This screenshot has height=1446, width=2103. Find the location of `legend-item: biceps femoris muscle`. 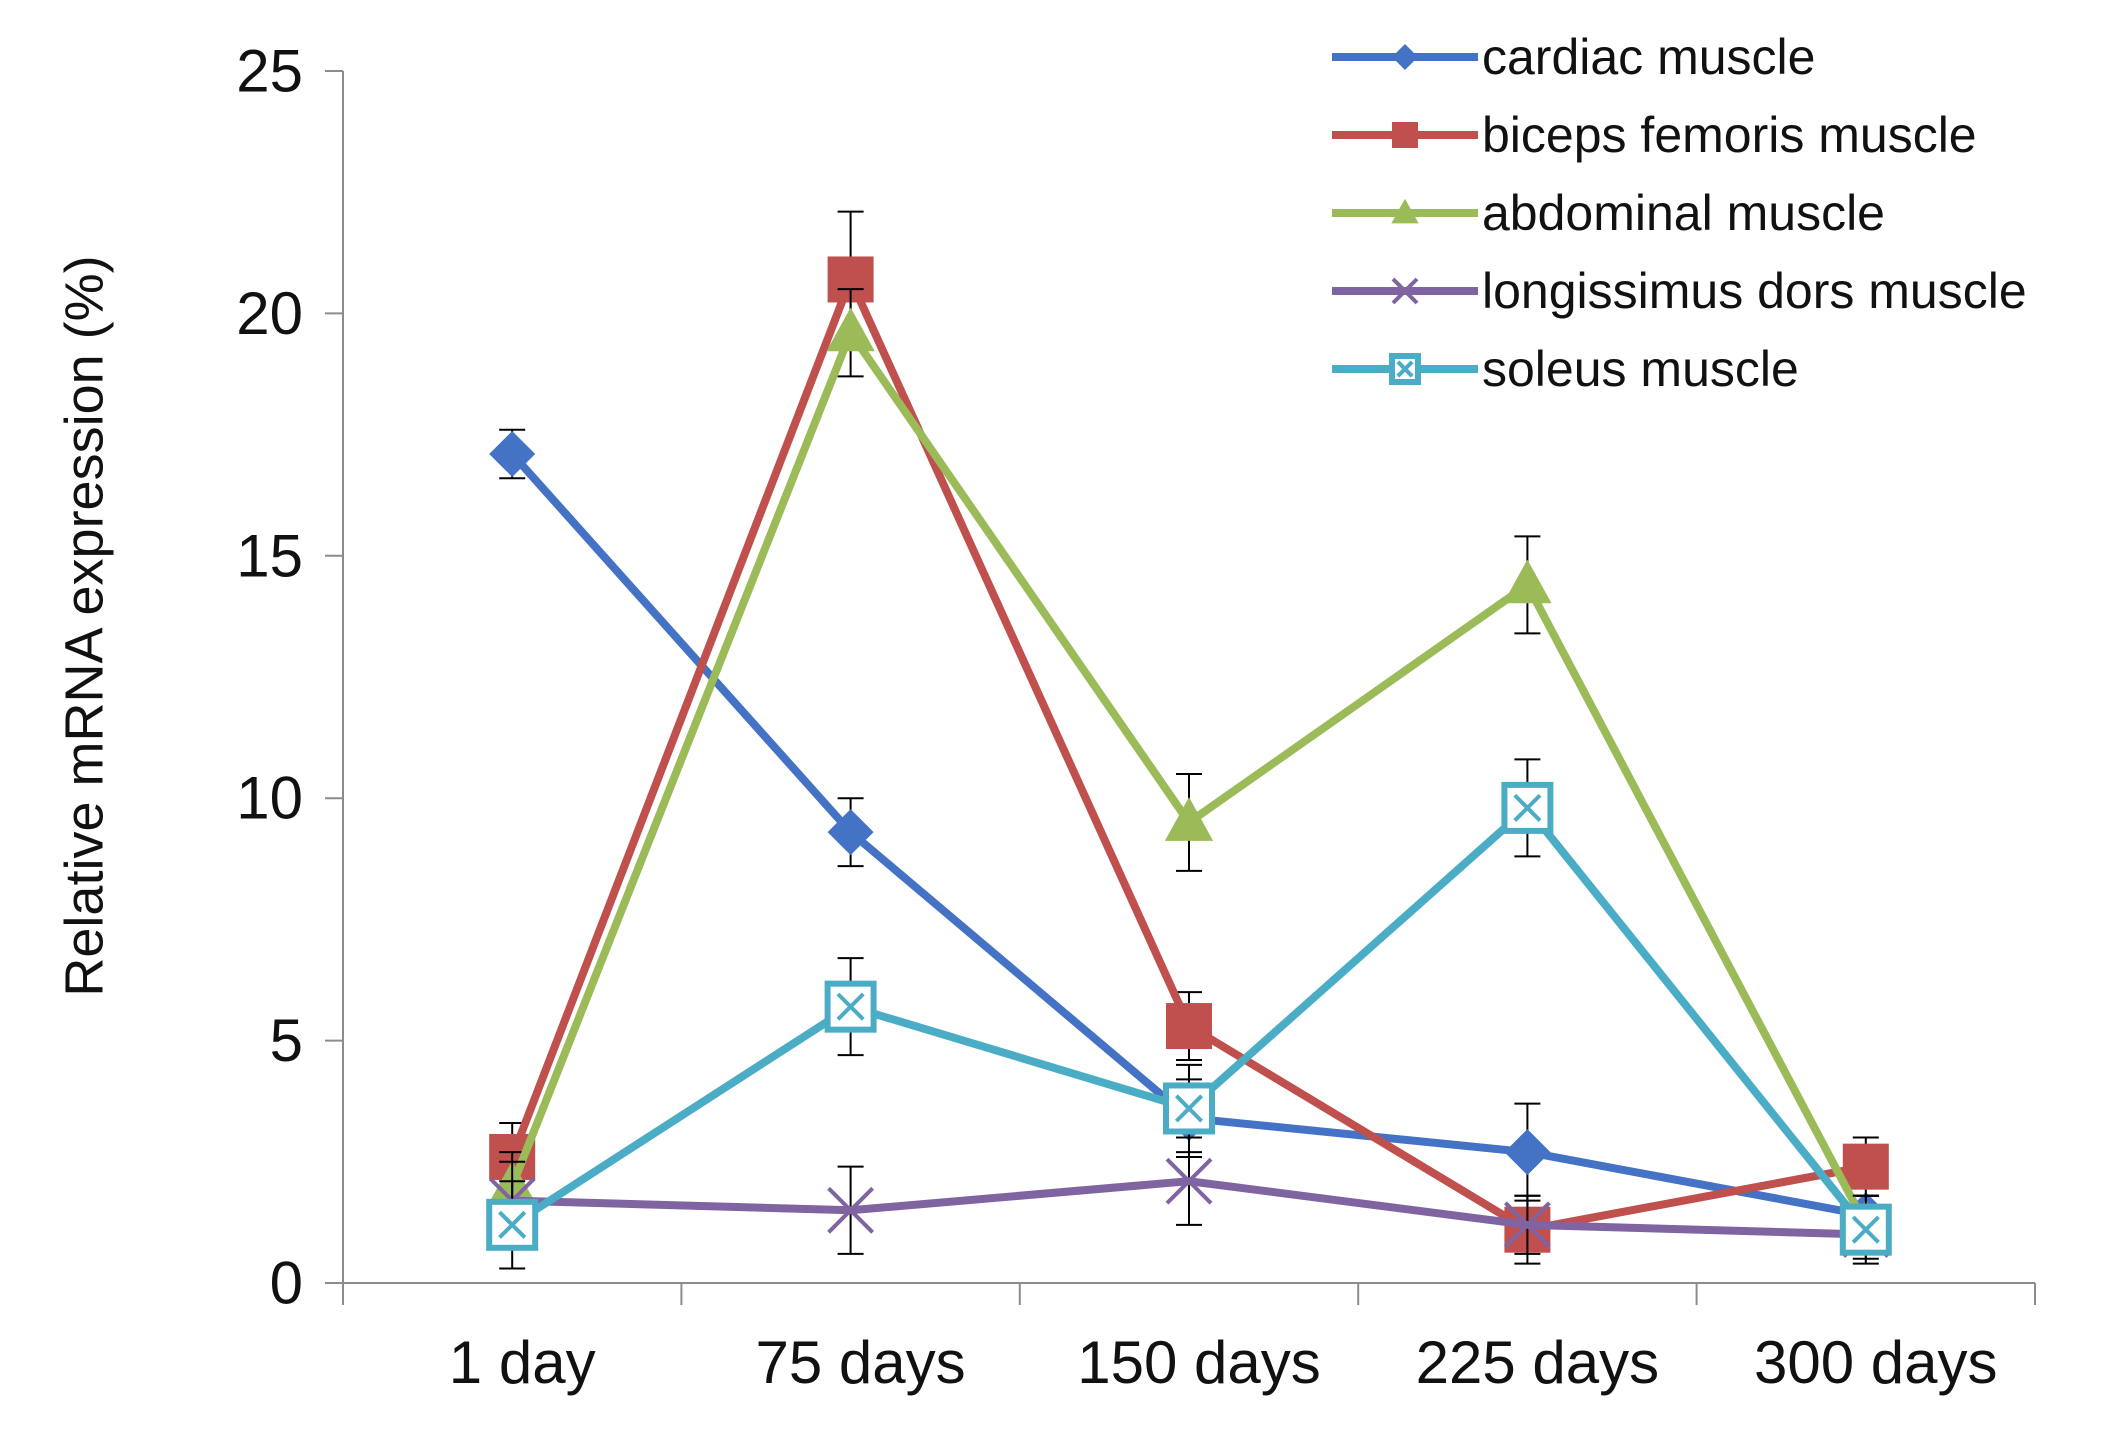

legend-item: biceps femoris muscle is located at coordinates (1654, 135).